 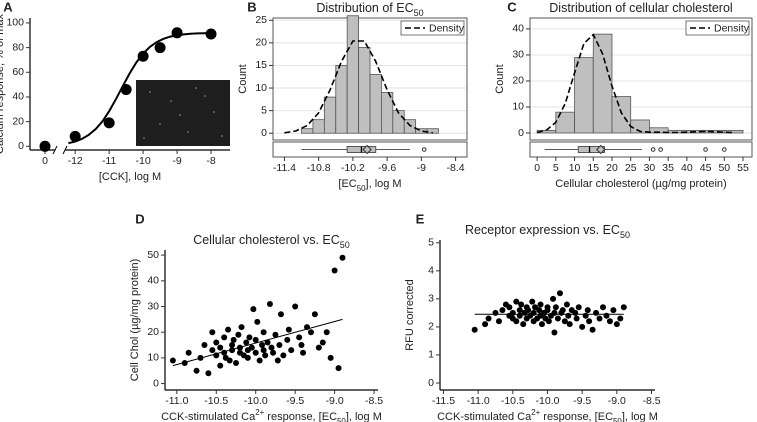 I want to click on x-tick-label: 25, so click(x=631, y=168).